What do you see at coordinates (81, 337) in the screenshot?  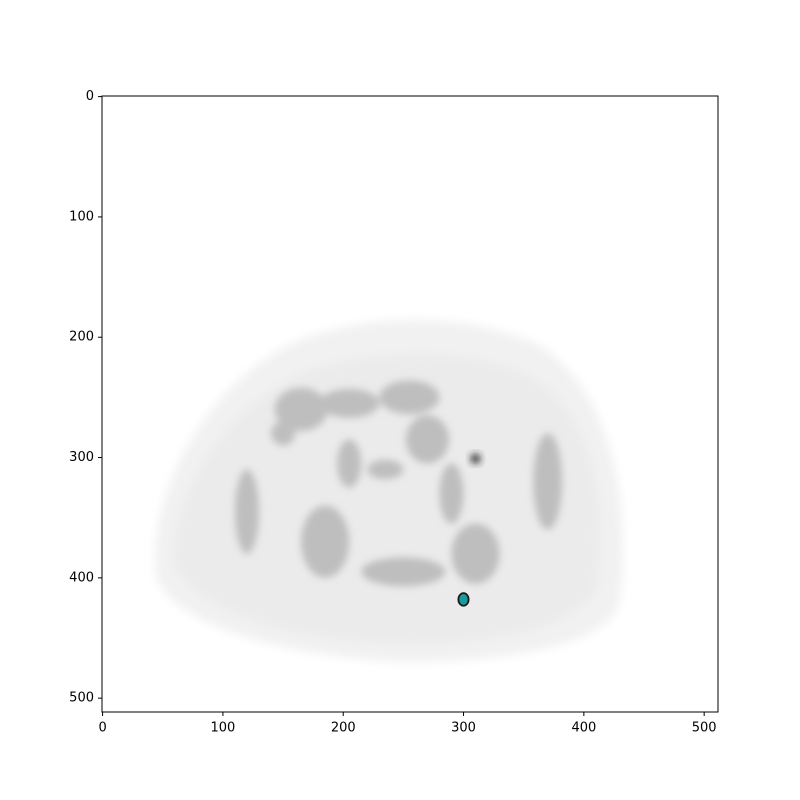 I see `y-tick-label: 200` at bounding box center [81, 337].